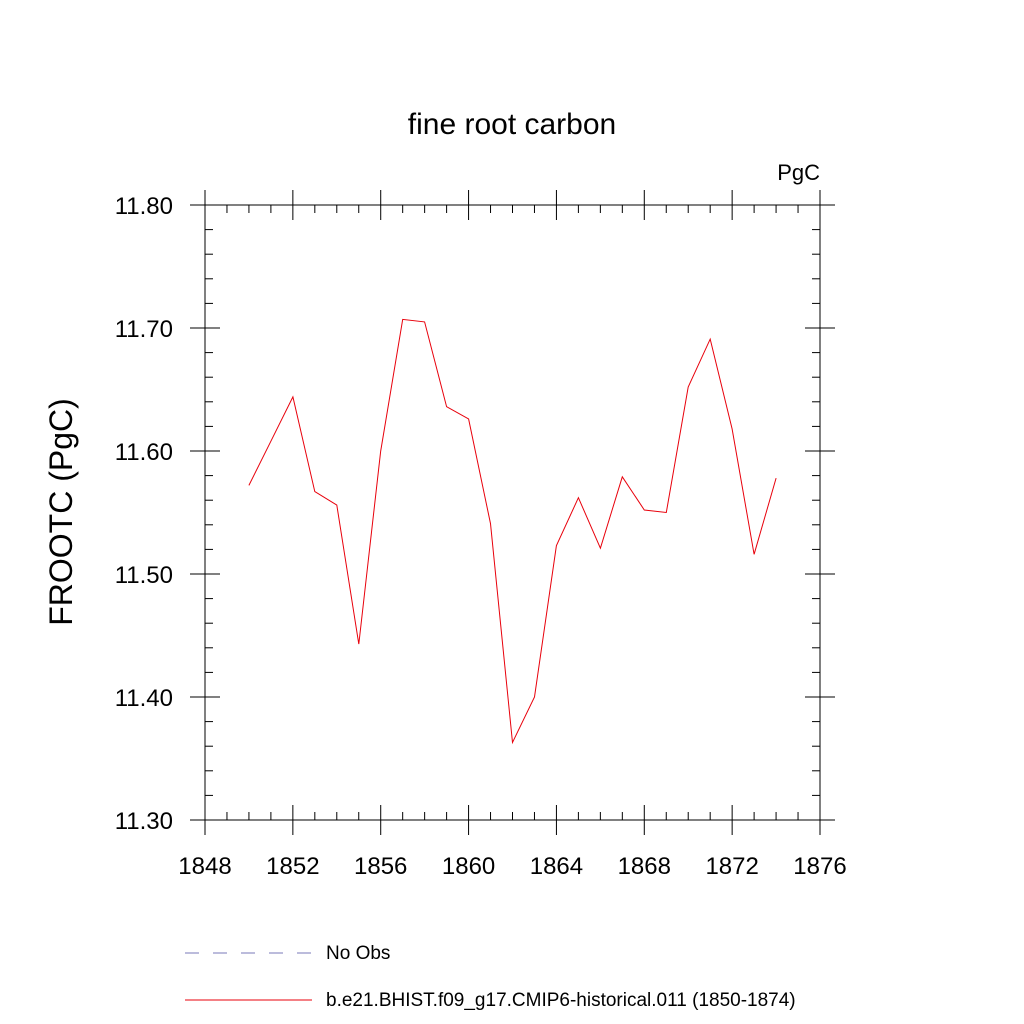 This screenshot has height=1024, width=1024. What do you see at coordinates (144, 206) in the screenshot?
I see `y-tick-label: 11.80` at bounding box center [144, 206].